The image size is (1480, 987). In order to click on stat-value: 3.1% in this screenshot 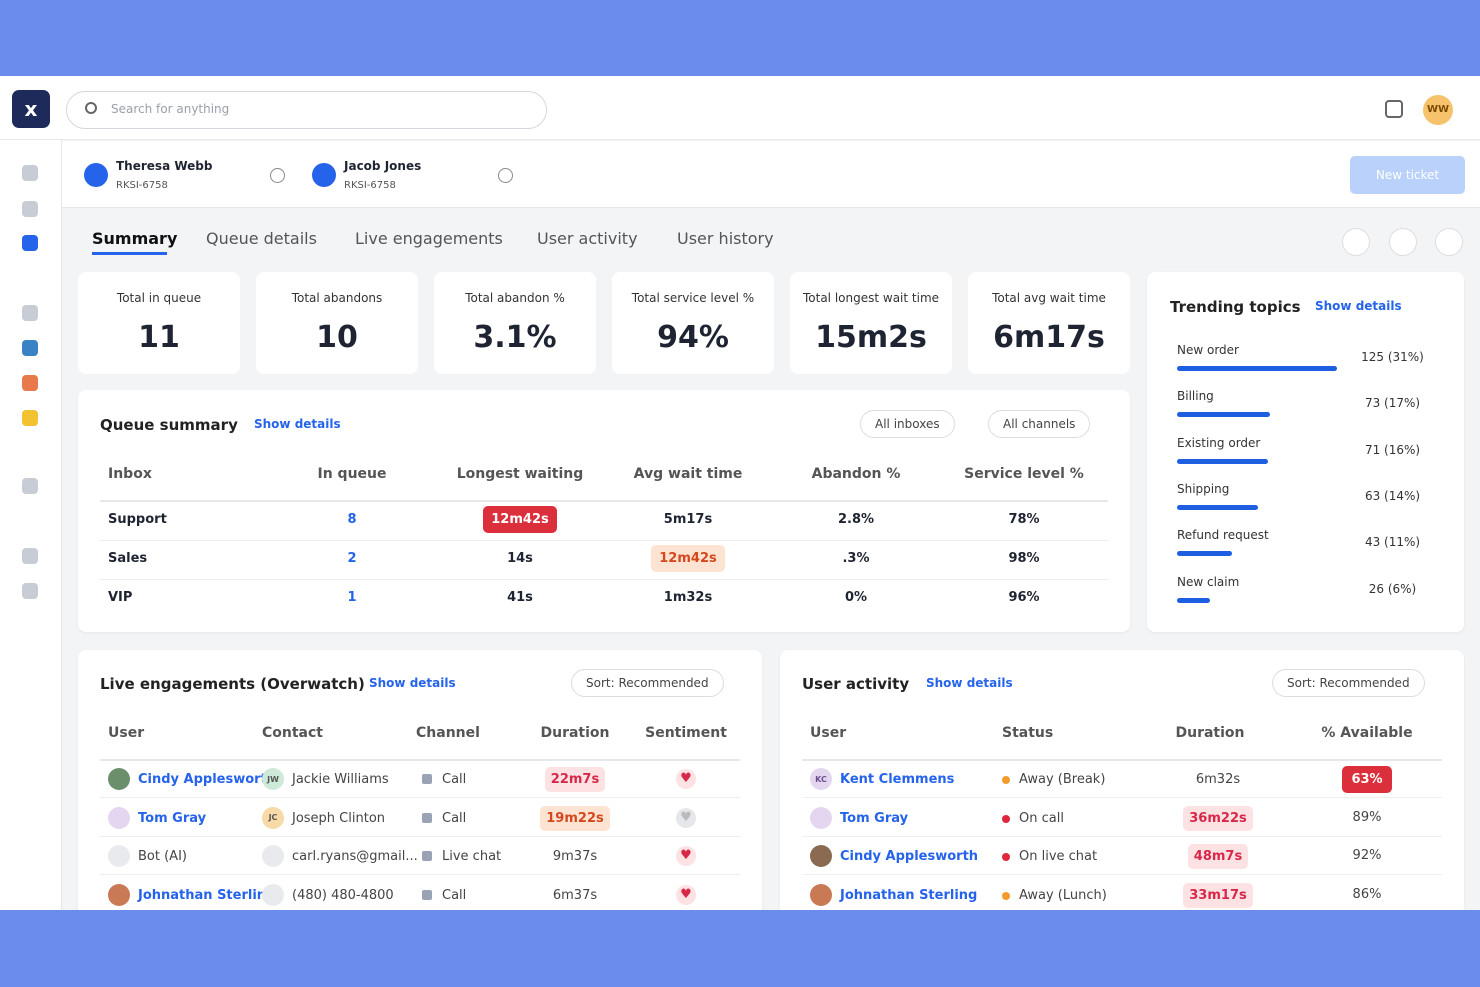, I will do `click(515, 337)`.